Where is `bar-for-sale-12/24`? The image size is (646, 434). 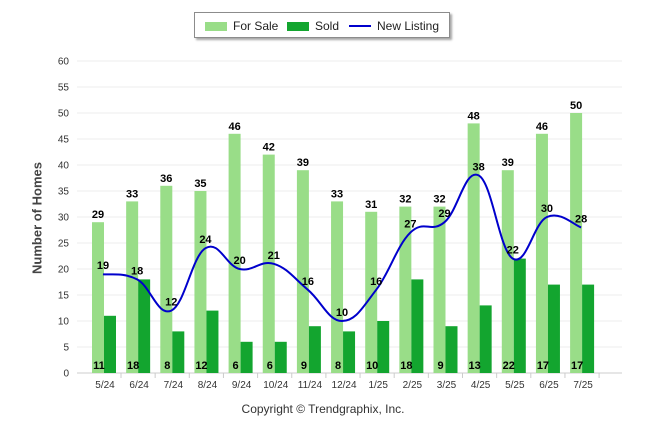
bar-for-sale-12/24 is located at coordinates (337, 287).